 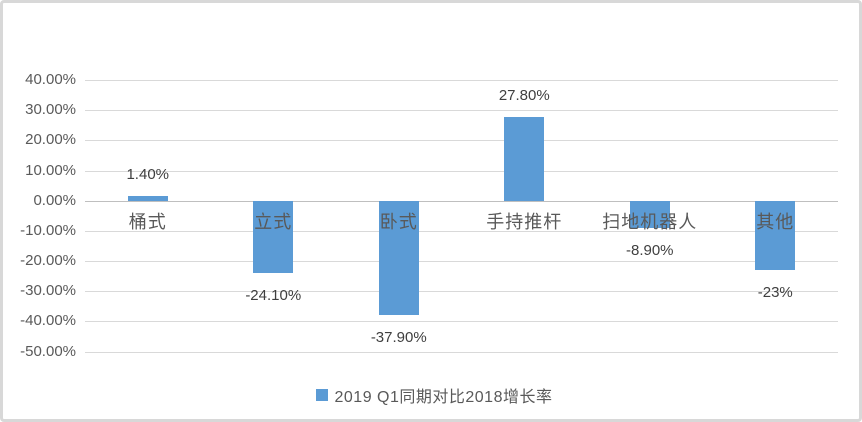 What do you see at coordinates (48, 230) in the screenshot?
I see `y-tick-label: -10.00%` at bounding box center [48, 230].